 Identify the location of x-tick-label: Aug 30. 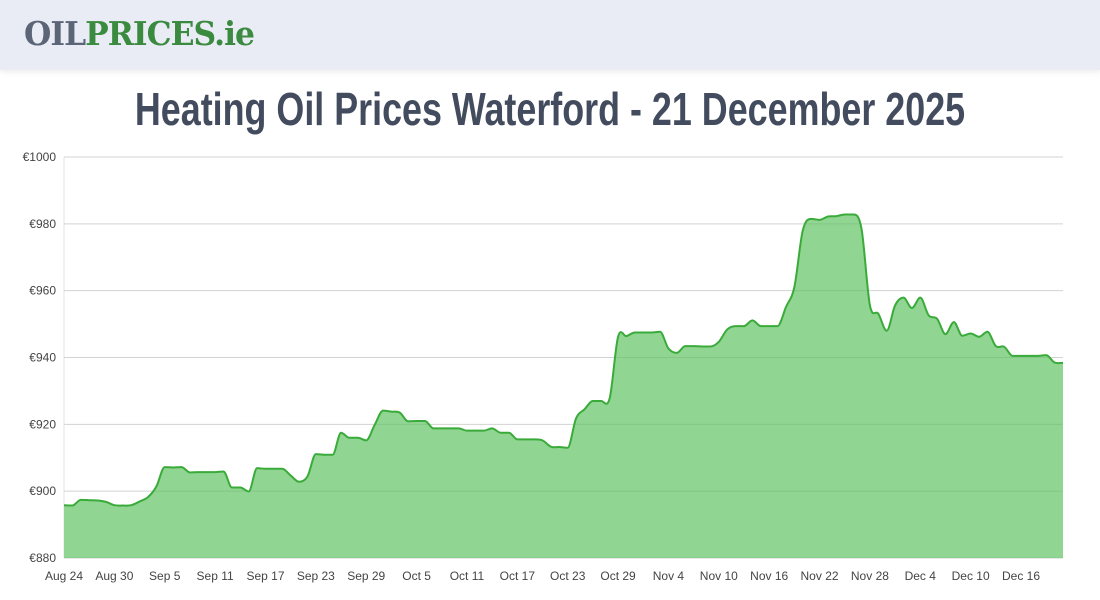
(114, 576).